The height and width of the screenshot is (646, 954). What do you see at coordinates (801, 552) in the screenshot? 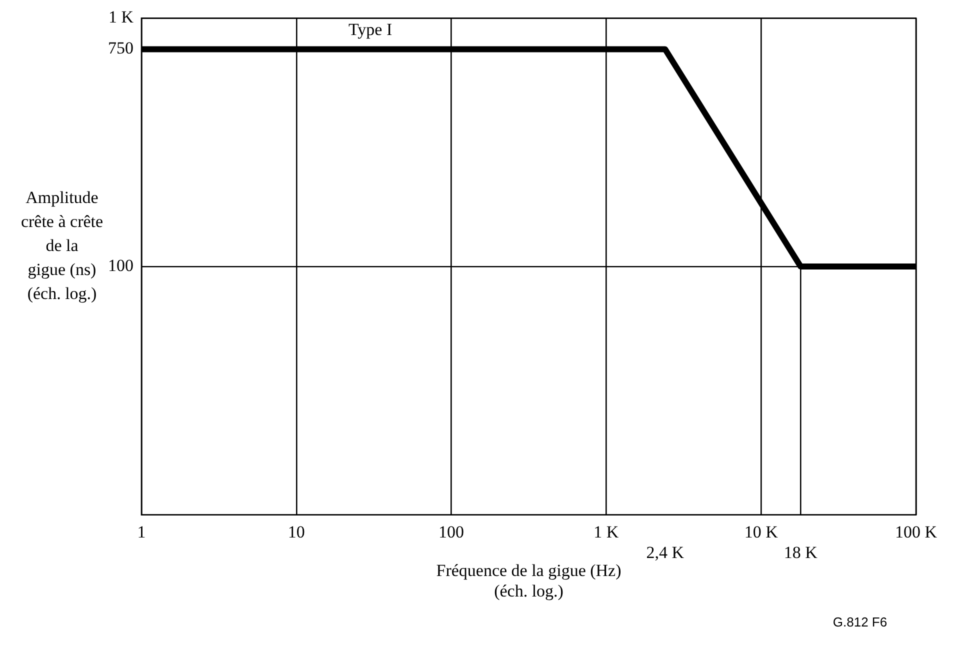
I see `annotation: 18 K` at bounding box center [801, 552].